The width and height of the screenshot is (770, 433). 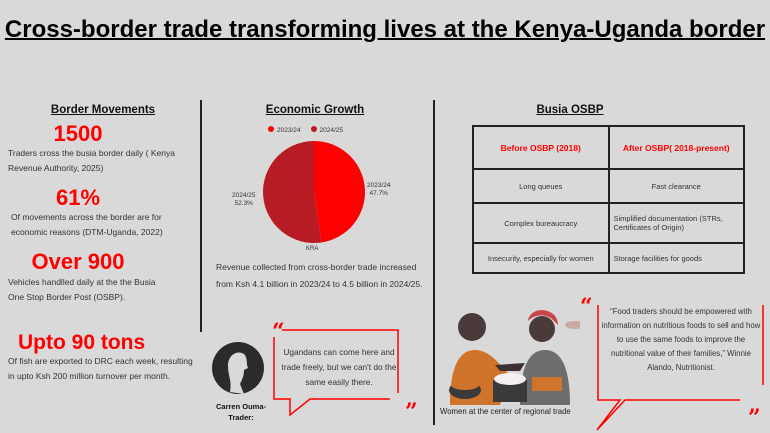 What do you see at coordinates (541, 147) in the screenshot?
I see `table-header: Before OSBP (2018)` at bounding box center [541, 147].